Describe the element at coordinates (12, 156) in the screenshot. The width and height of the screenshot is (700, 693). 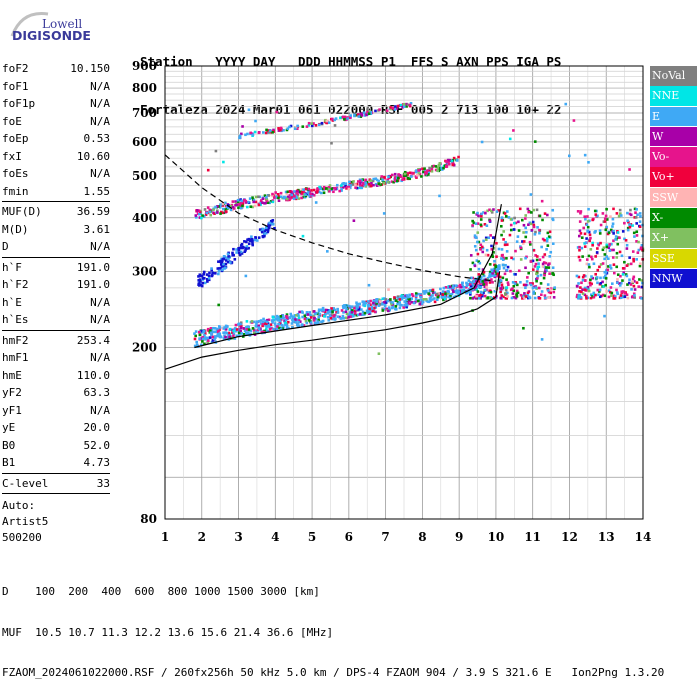
I see `param-label: fxI` at that location.